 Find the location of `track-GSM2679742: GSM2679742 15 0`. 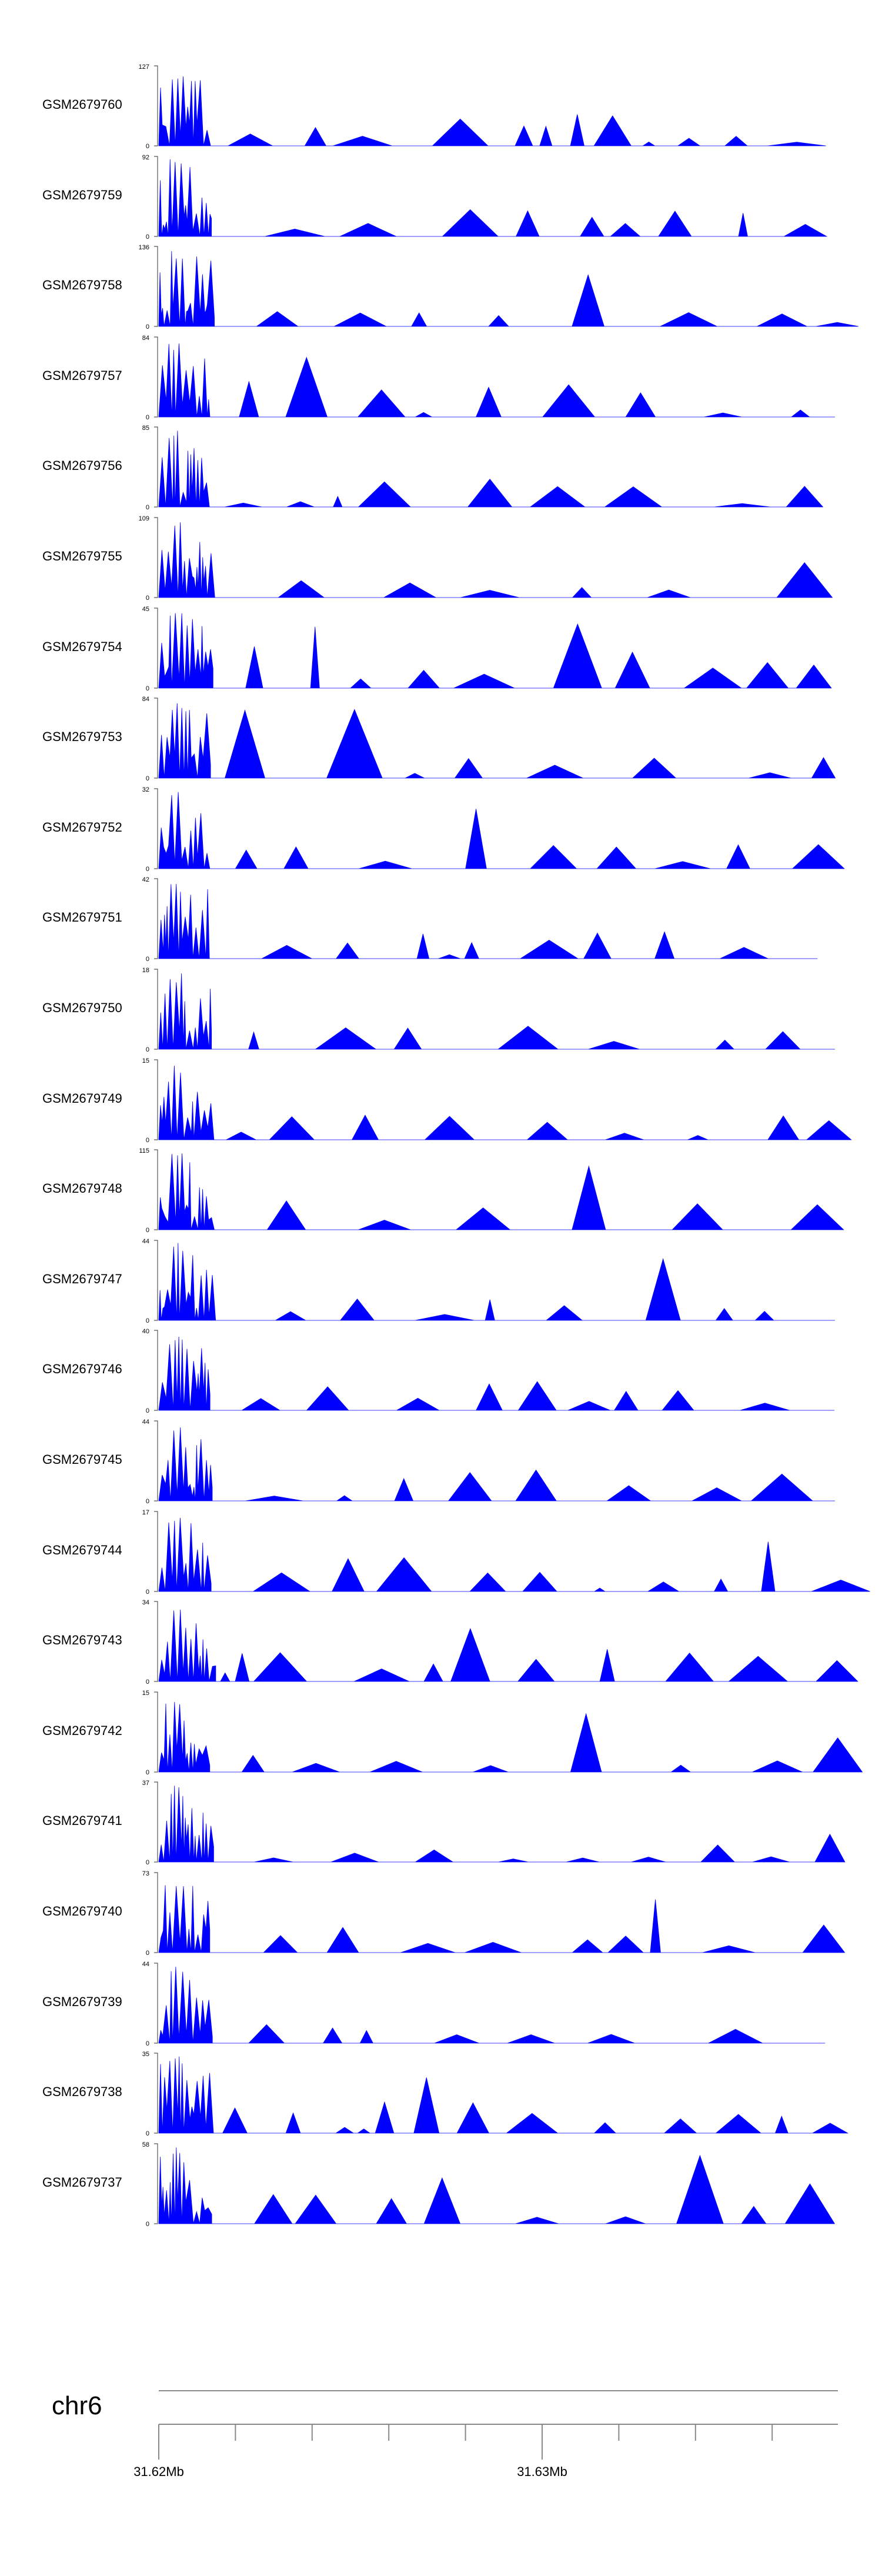

track-GSM2679742: GSM2679742 15 0 is located at coordinates (452, 1733).